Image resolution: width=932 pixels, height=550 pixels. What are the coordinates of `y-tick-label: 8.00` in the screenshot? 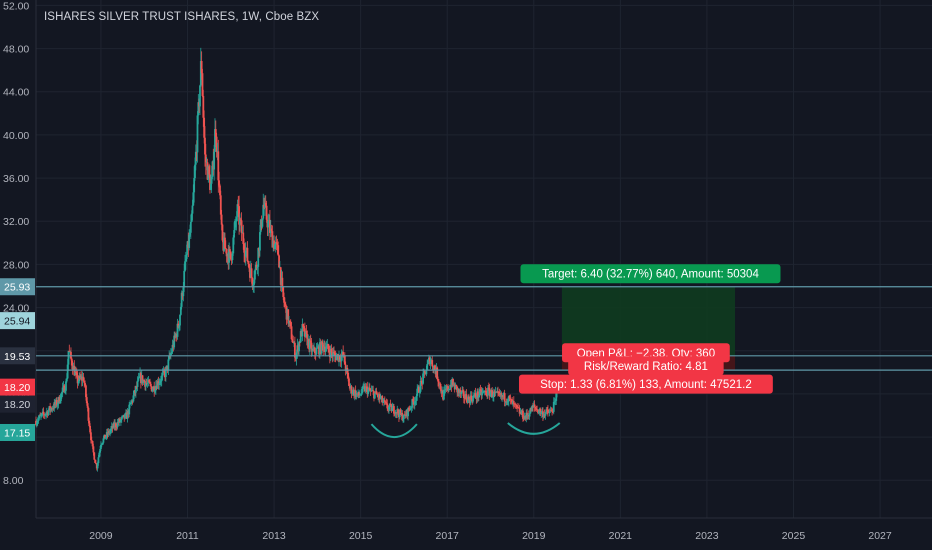 It's located at (13, 481).